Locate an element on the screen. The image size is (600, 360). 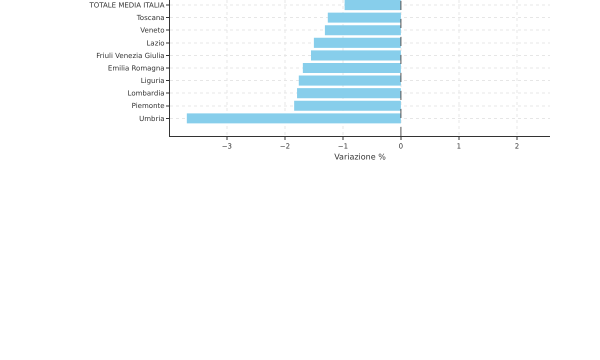
x-axis-title: Variazione % is located at coordinates (360, 157).